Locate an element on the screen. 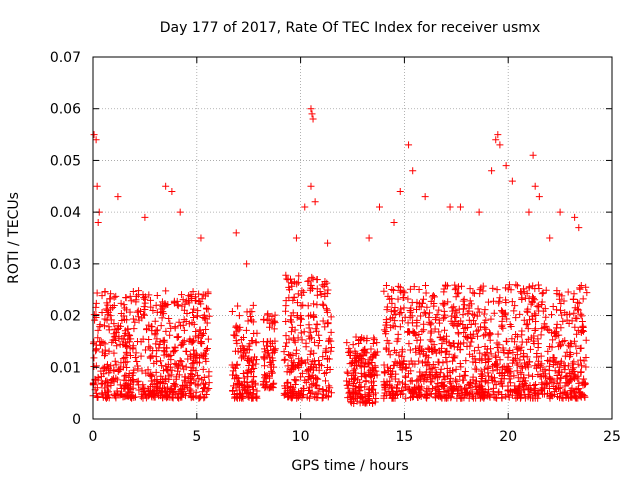 This screenshot has width=640, height=480. data-point-1959 is located at coordinates (443, 386).